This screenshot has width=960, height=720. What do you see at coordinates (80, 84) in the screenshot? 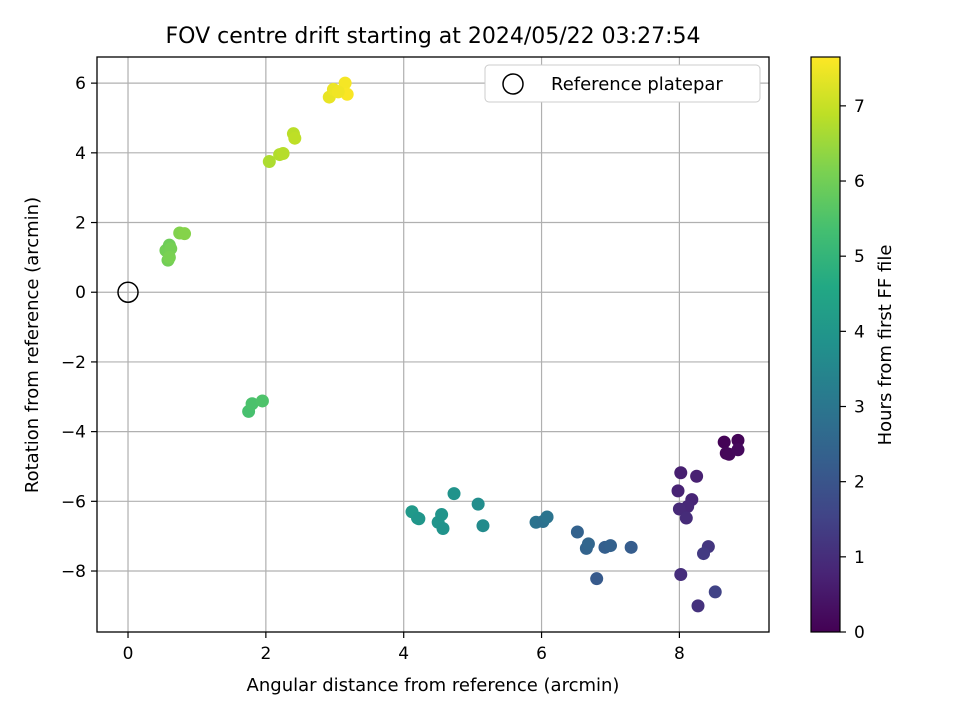
I see `y-tick-label: 6` at bounding box center [80, 84].